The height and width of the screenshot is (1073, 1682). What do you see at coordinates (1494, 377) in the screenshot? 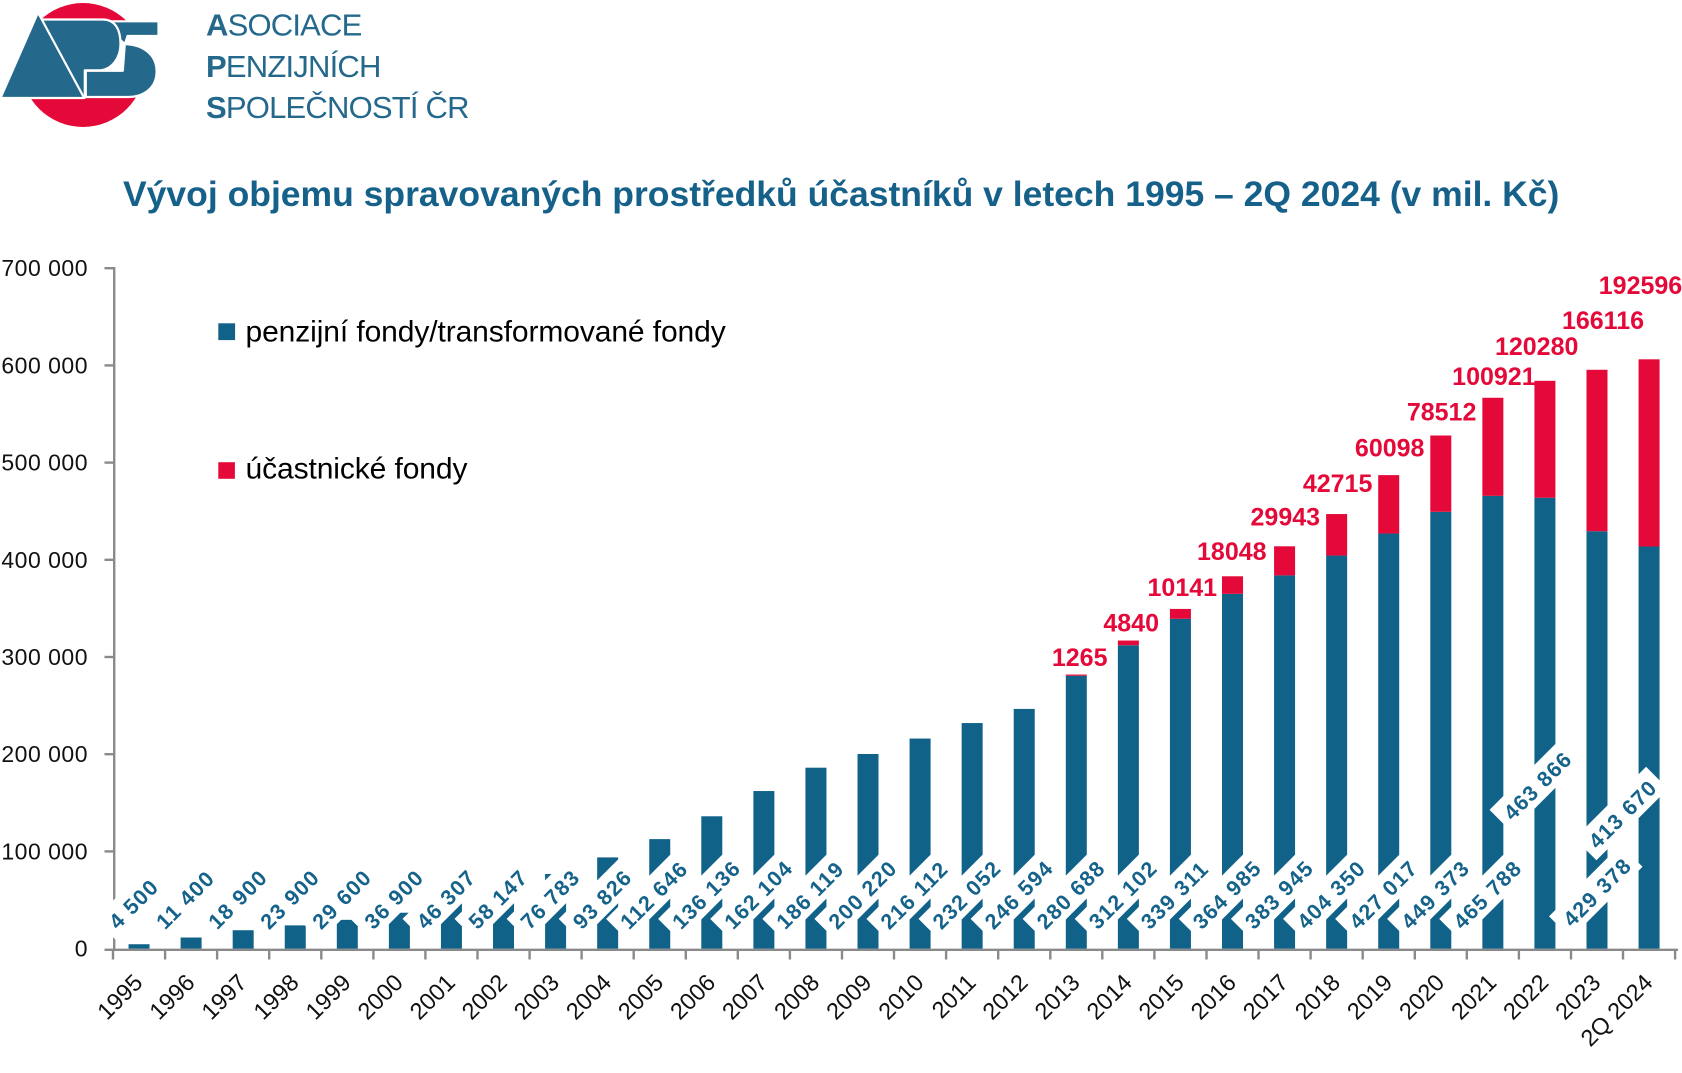
I see `svg-text: 100921` at bounding box center [1494, 377].